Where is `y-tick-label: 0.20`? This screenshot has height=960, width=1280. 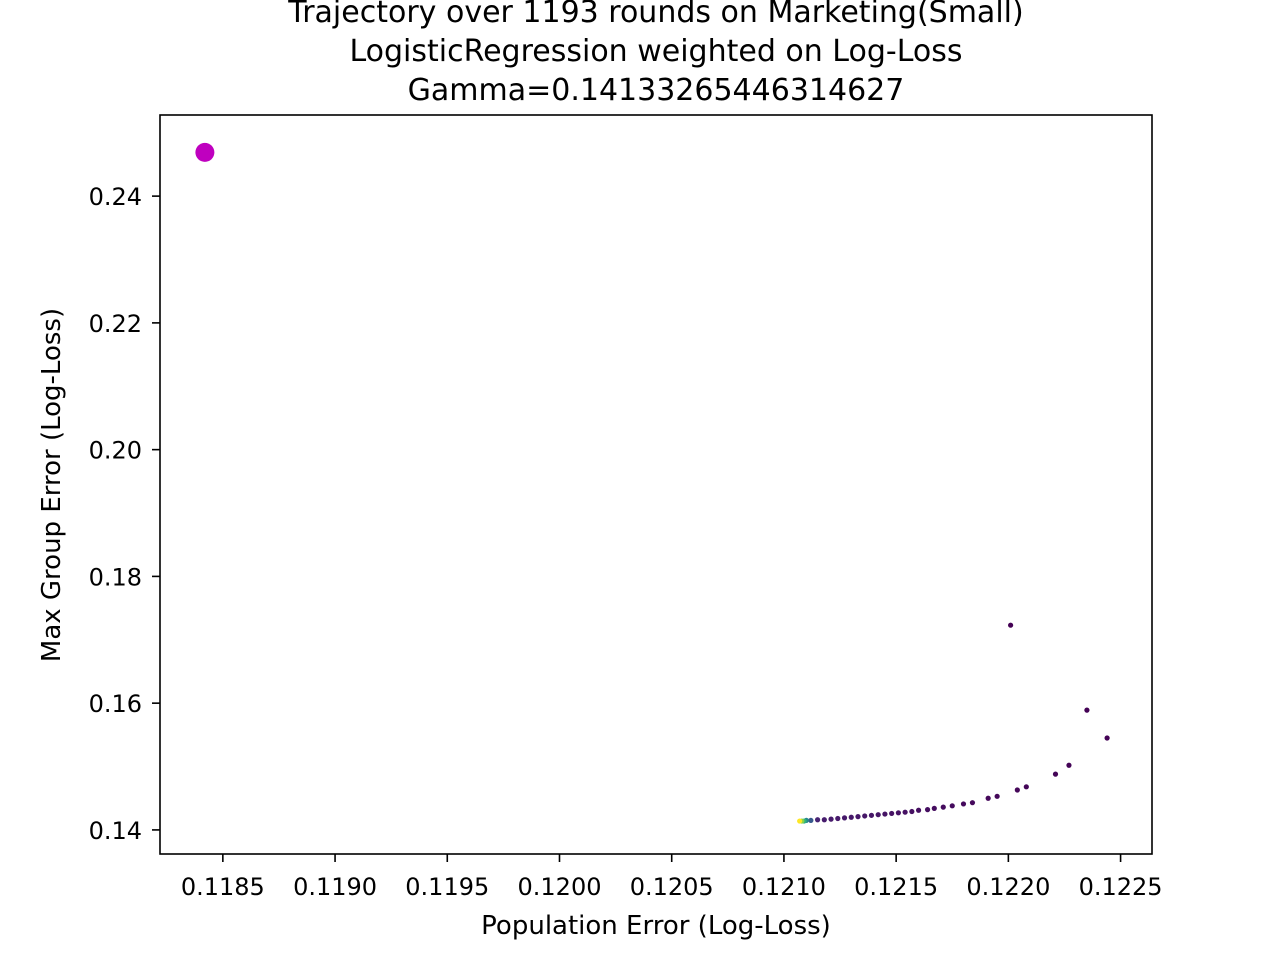 y-tick-label: 0.20 is located at coordinates (115, 451).